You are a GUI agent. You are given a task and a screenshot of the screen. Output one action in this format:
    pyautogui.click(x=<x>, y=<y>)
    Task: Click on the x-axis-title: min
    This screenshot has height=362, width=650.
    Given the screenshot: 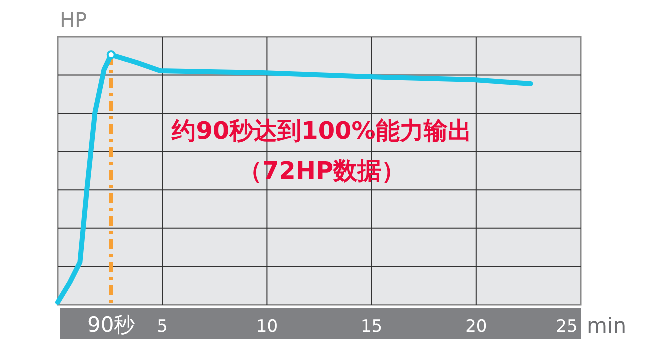 What is the action you would take?
    pyautogui.click(x=607, y=326)
    